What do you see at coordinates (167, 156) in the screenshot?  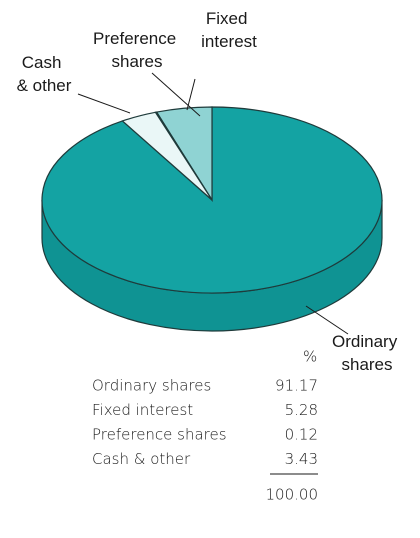 I see `slice` at bounding box center [167, 156].